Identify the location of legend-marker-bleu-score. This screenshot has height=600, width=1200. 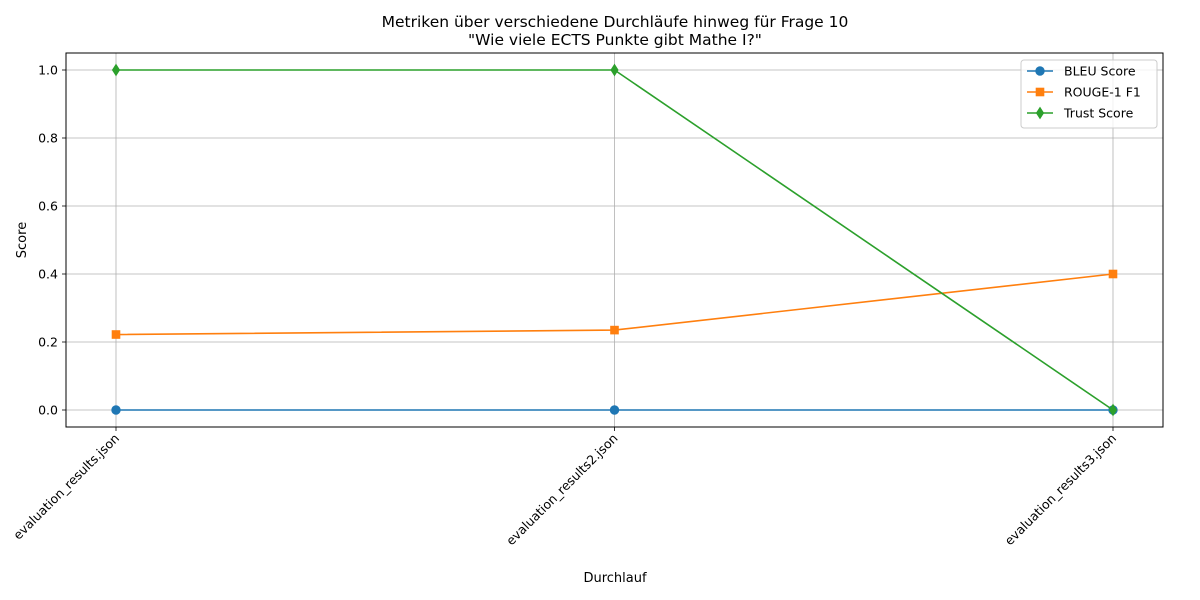
(1040, 71).